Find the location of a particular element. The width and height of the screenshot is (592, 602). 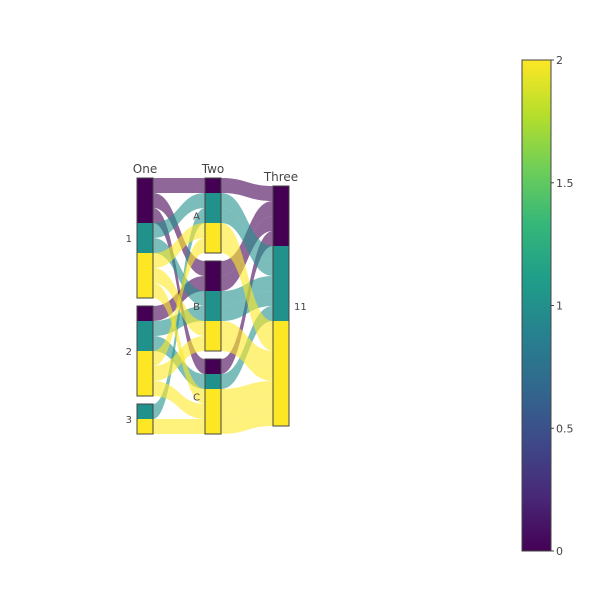

category-label-three-11: 11 is located at coordinates (300, 307).